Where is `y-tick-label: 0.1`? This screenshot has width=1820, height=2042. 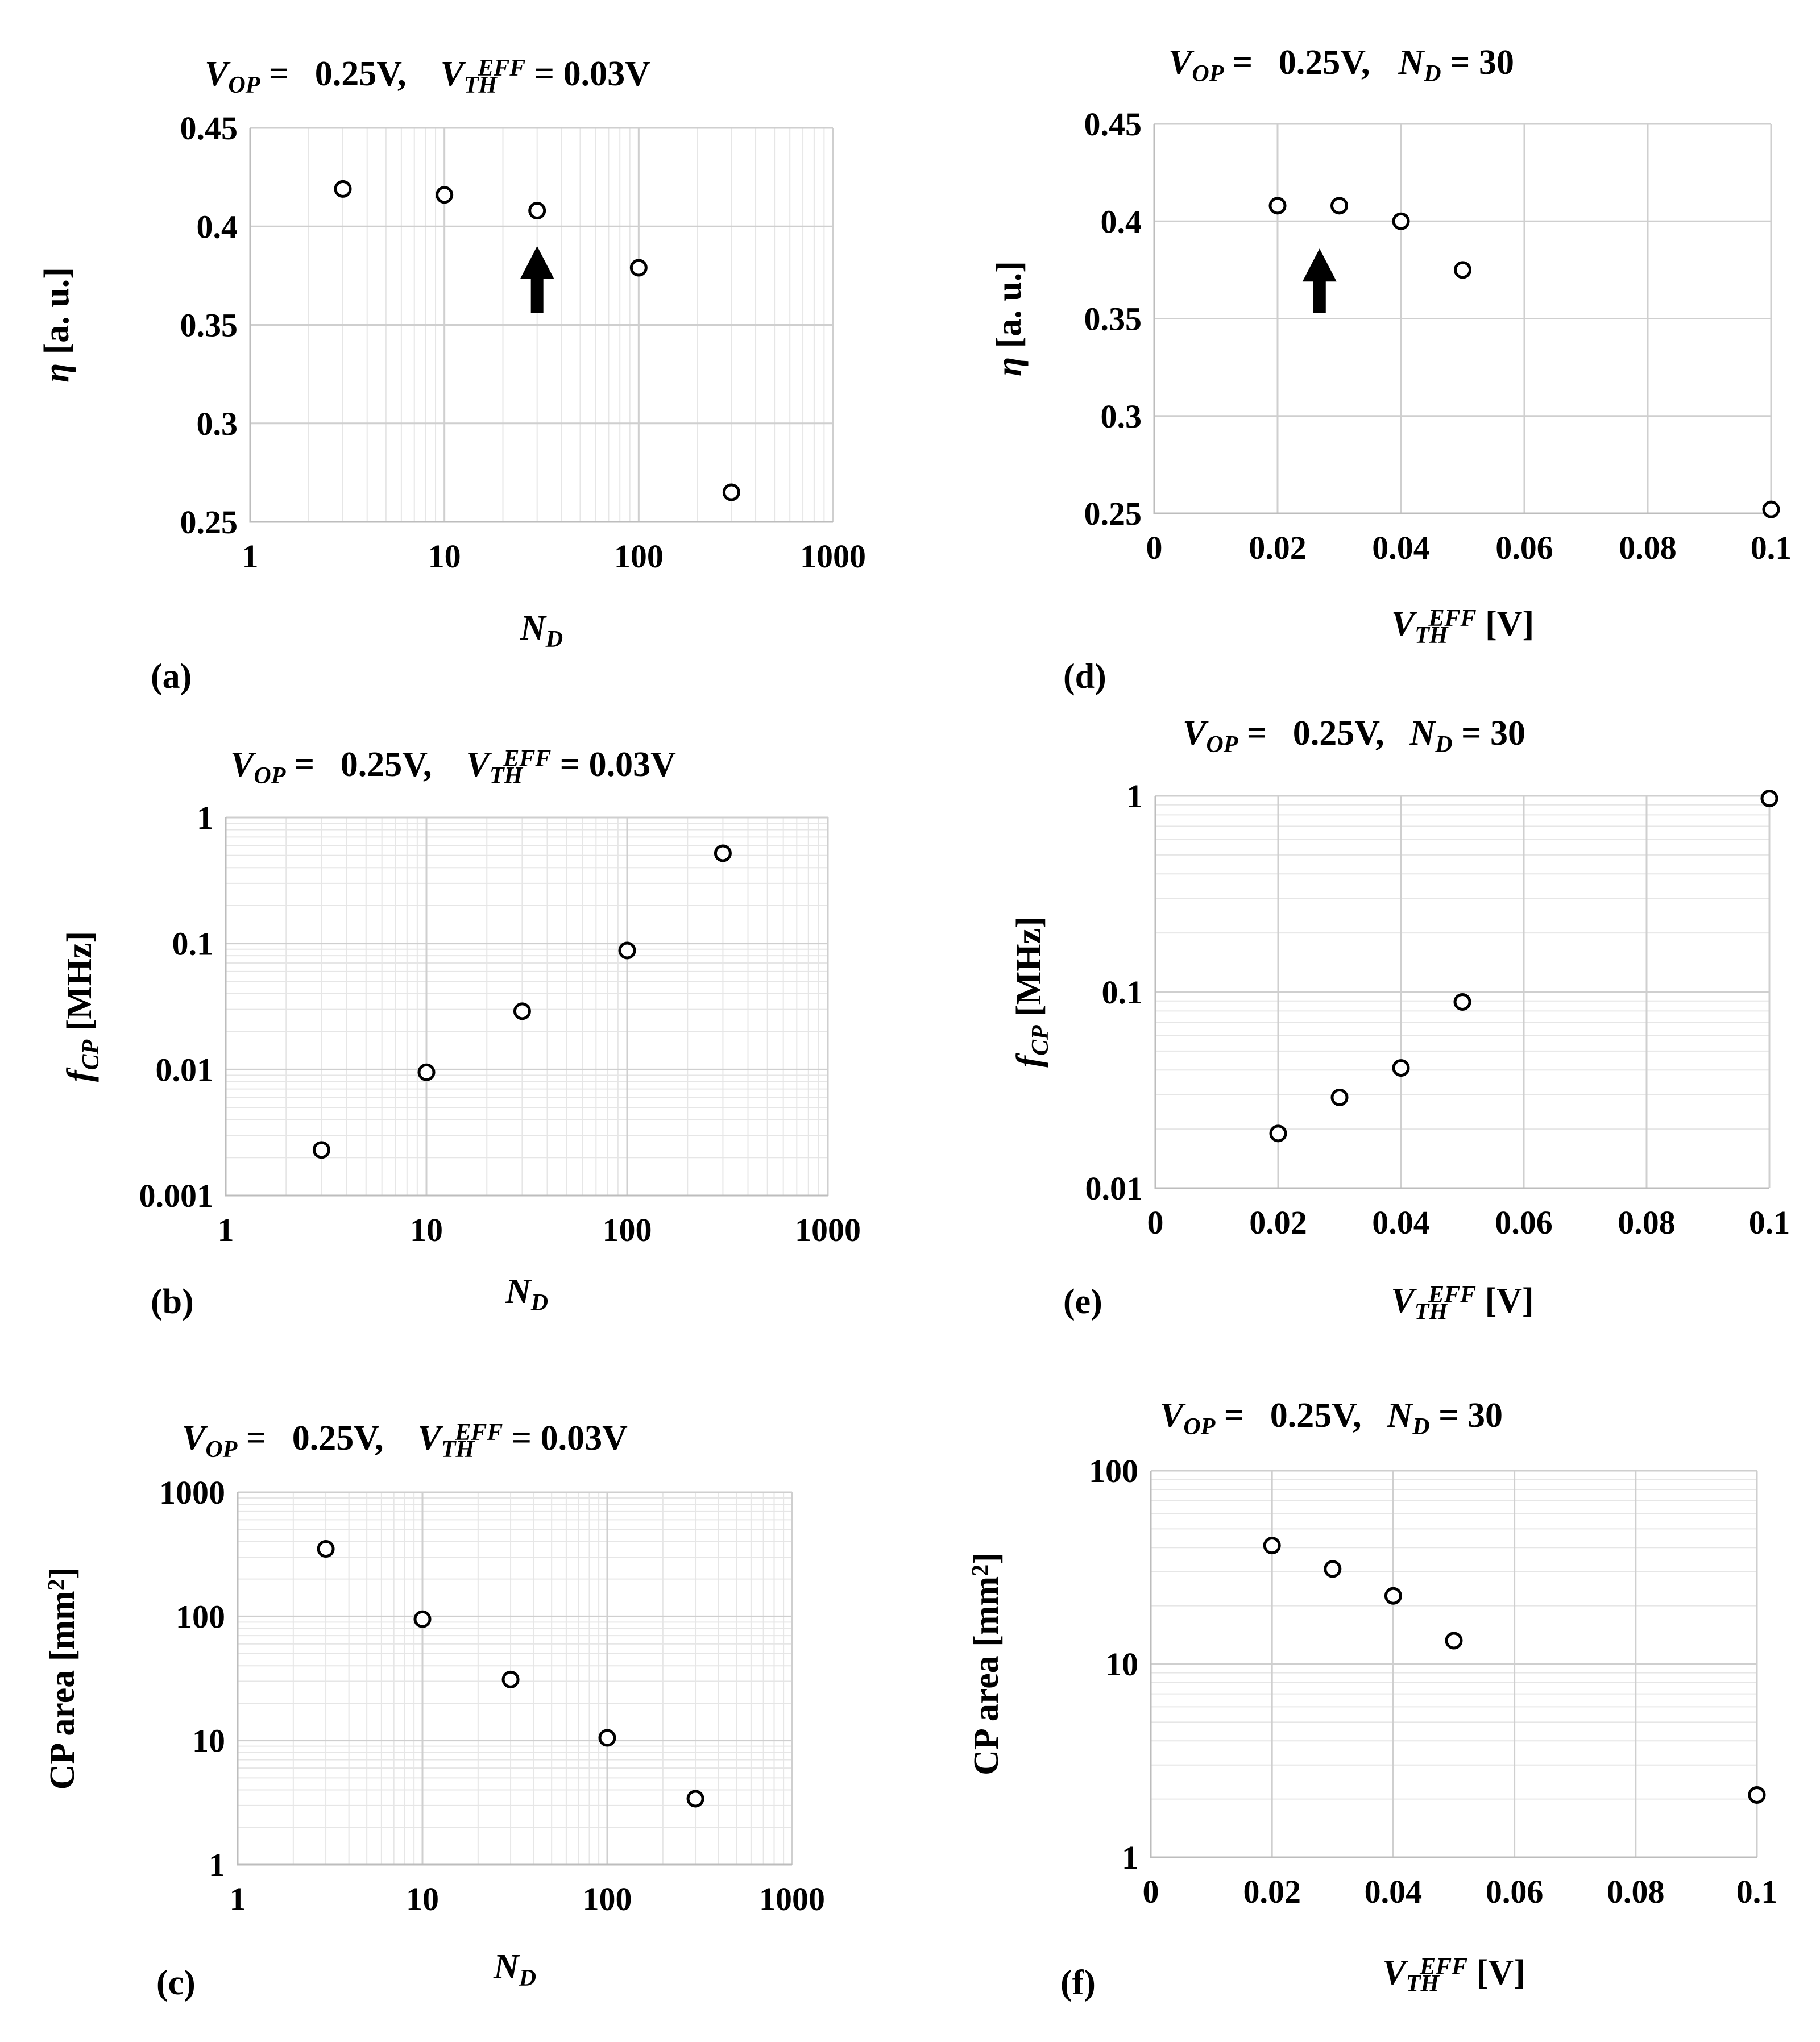
y-tick-label: 0.1 is located at coordinates (1122, 992).